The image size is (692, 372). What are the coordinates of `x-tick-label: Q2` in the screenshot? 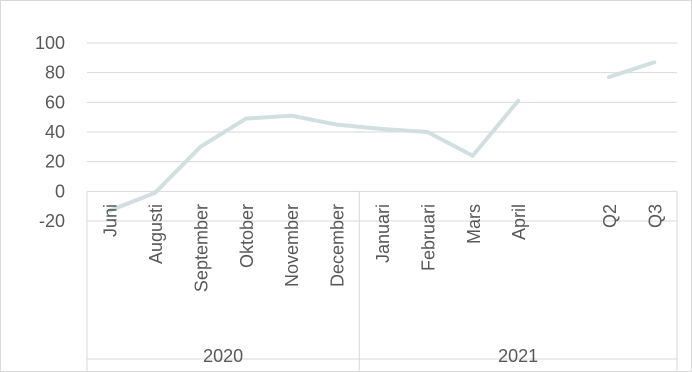 It's located at (610, 216).